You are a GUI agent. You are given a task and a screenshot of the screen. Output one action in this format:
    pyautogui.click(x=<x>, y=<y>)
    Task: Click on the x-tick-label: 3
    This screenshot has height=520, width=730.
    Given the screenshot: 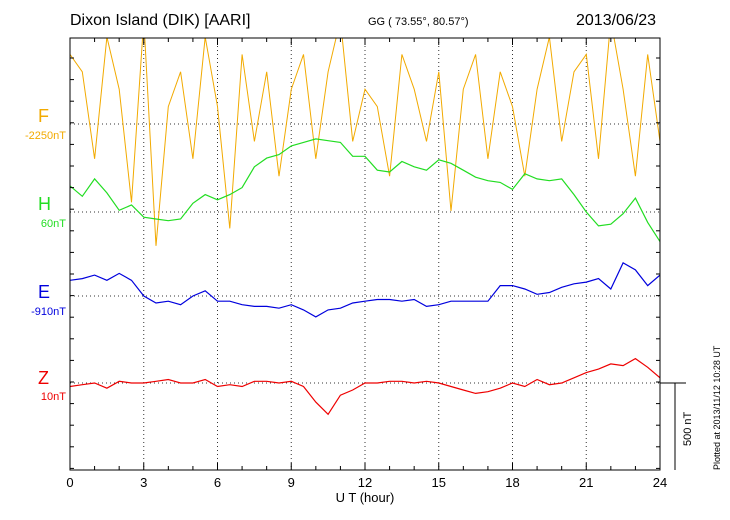 What is the action you would take?
    pyautogui.click(x=143, y=482)
    